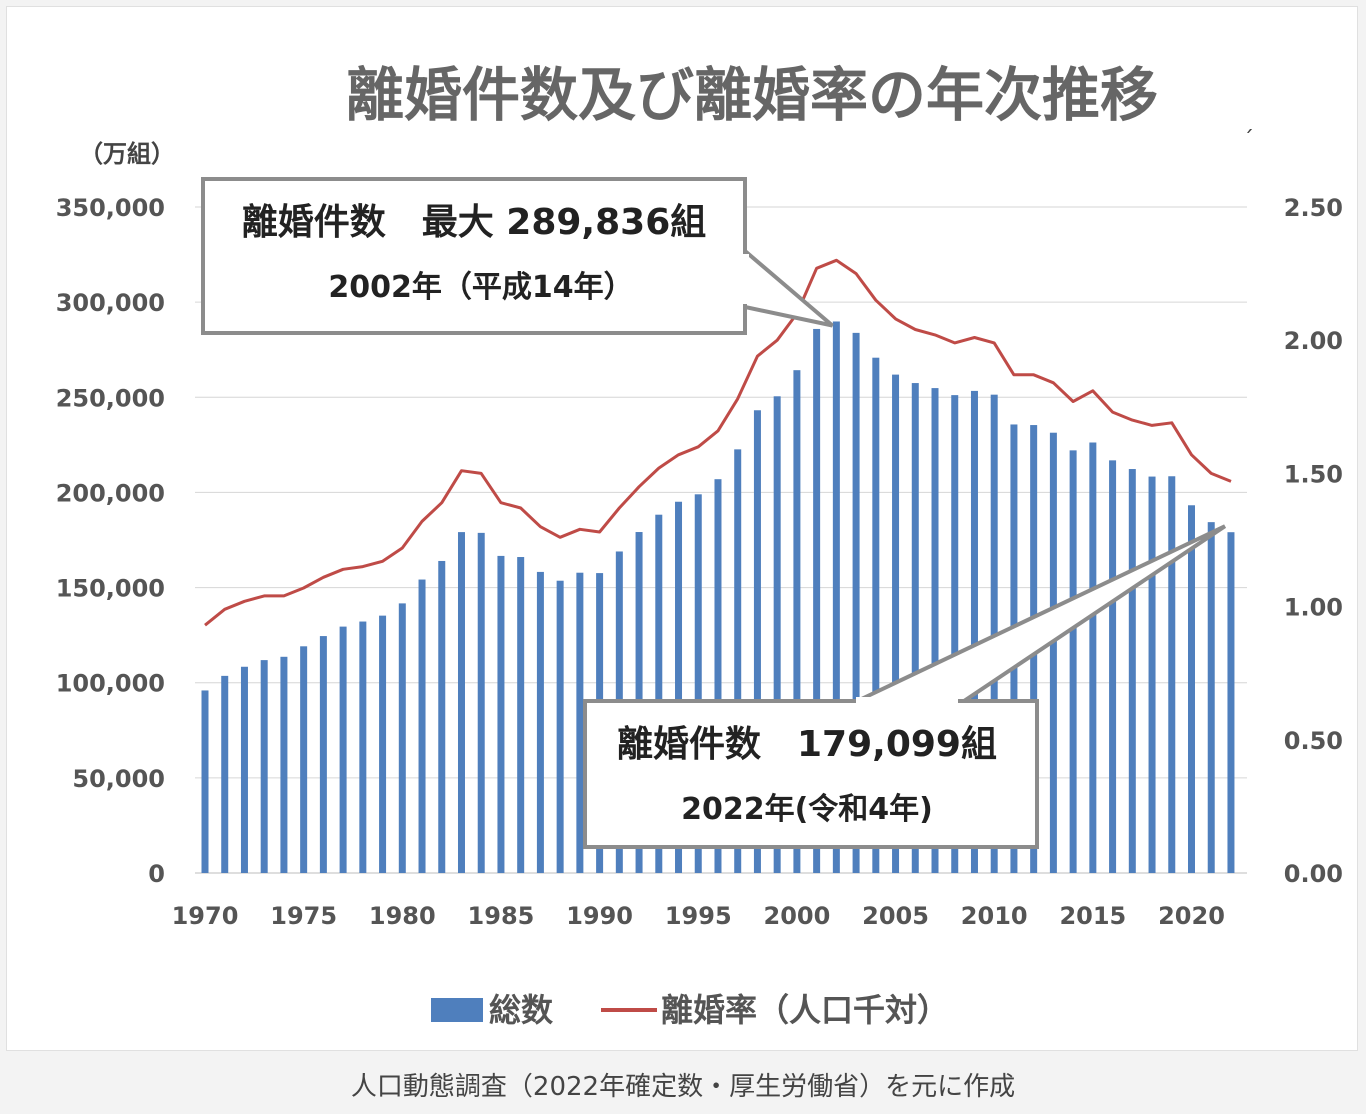 The width and height of the screenshot is (1366, 1114). I want to click on bar-1972, so click(244, 769).